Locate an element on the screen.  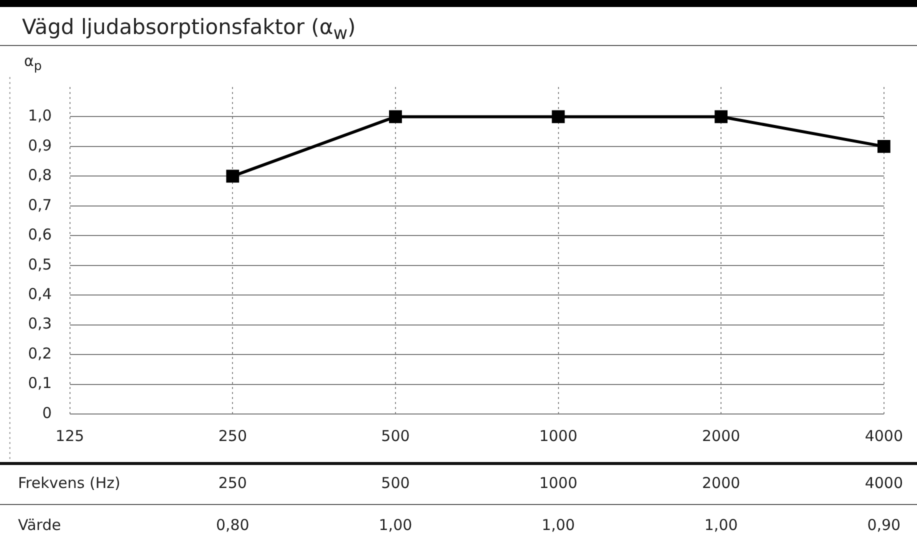
y-tick-label: 0,7 is located at coordinates (40, 205).